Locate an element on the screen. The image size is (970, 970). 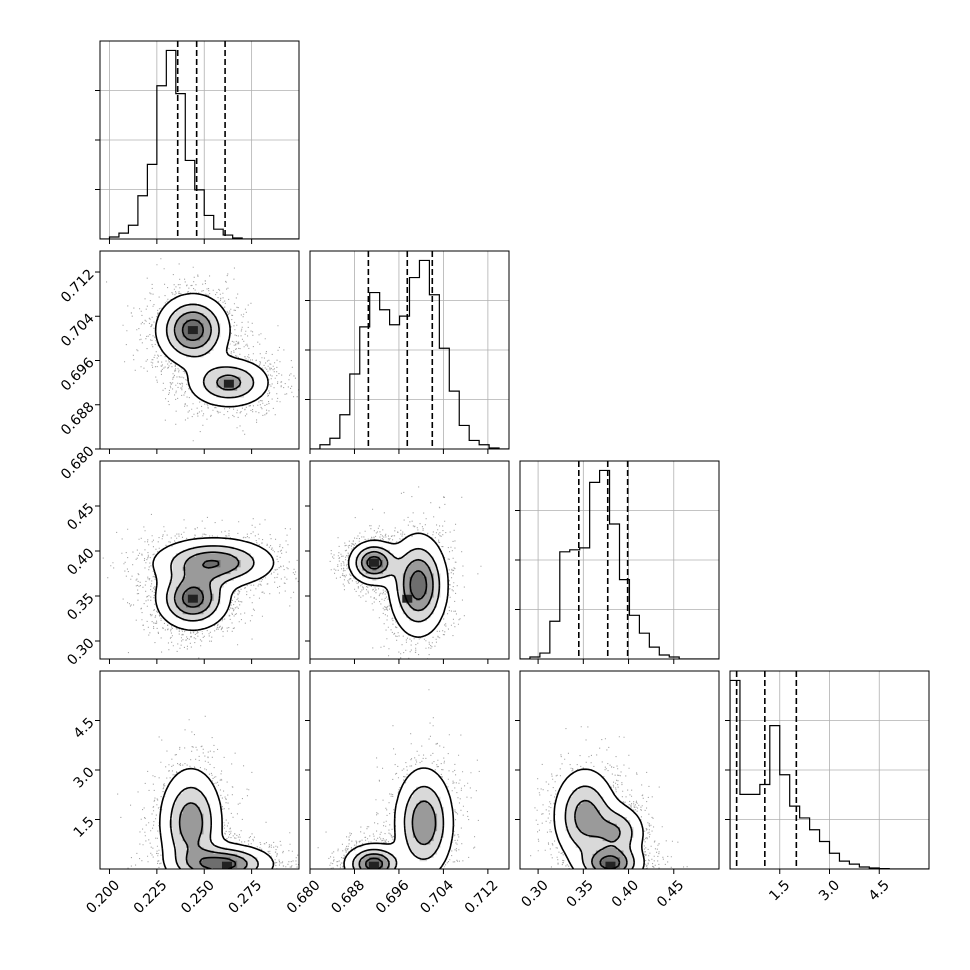
panel-p2-p3 is located at coordinates (619, 770).